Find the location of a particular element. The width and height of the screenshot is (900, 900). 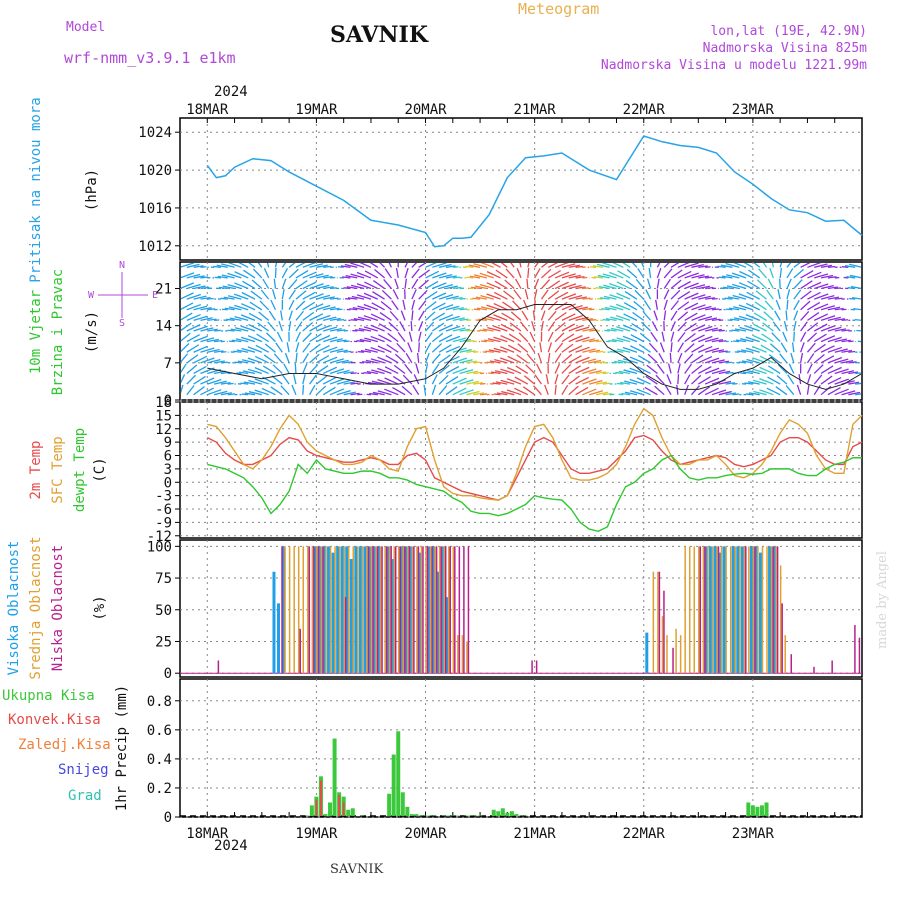

y-tick-label-1-0: 0 is located at coordinates (168, 401).